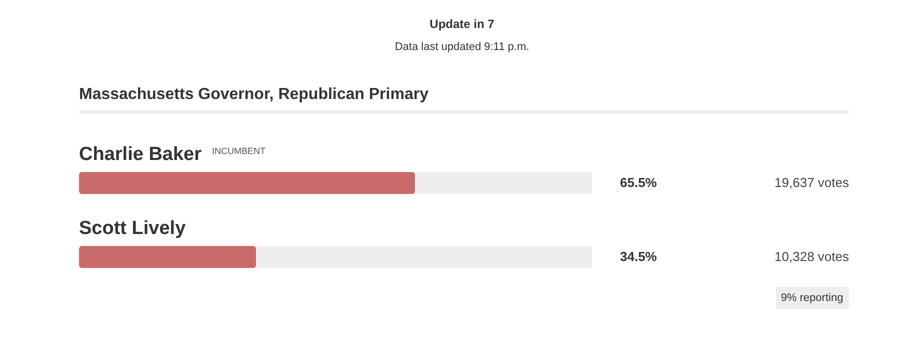  What do you see at coordinates (639, 182) in the screenshot?
I see `data-label: 65.5%` at bounding box center [639, 182].